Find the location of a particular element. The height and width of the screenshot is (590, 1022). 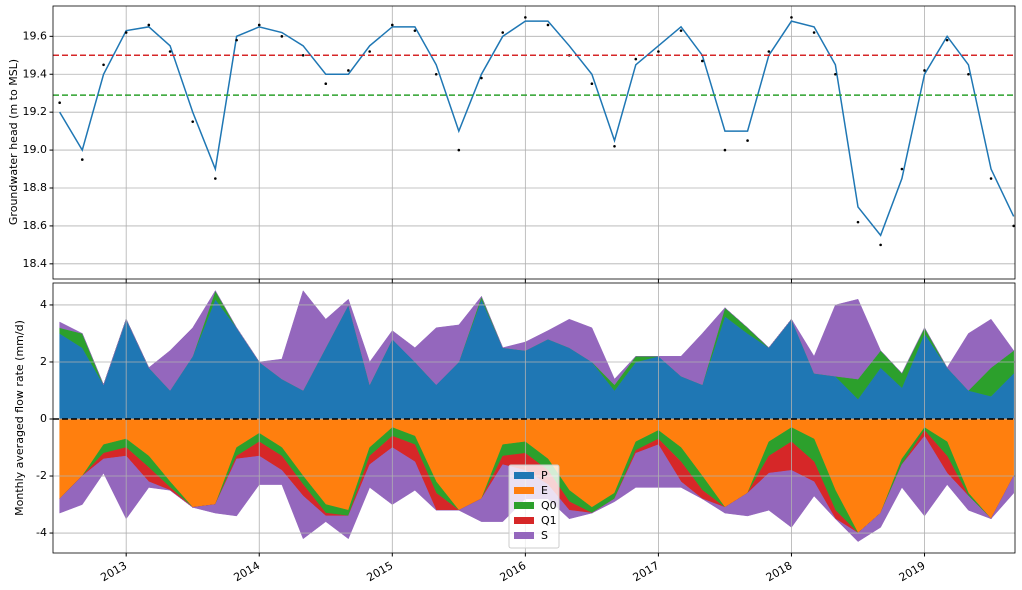

y-tick-label: 4 is located at coordinates (43, 304).